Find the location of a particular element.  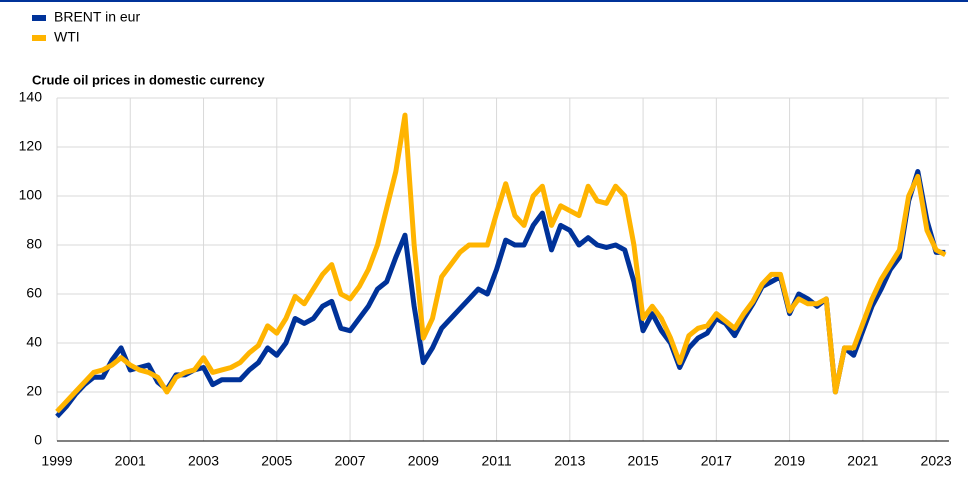

x-tick-label: 2001 is located at coordinates (130, 461).